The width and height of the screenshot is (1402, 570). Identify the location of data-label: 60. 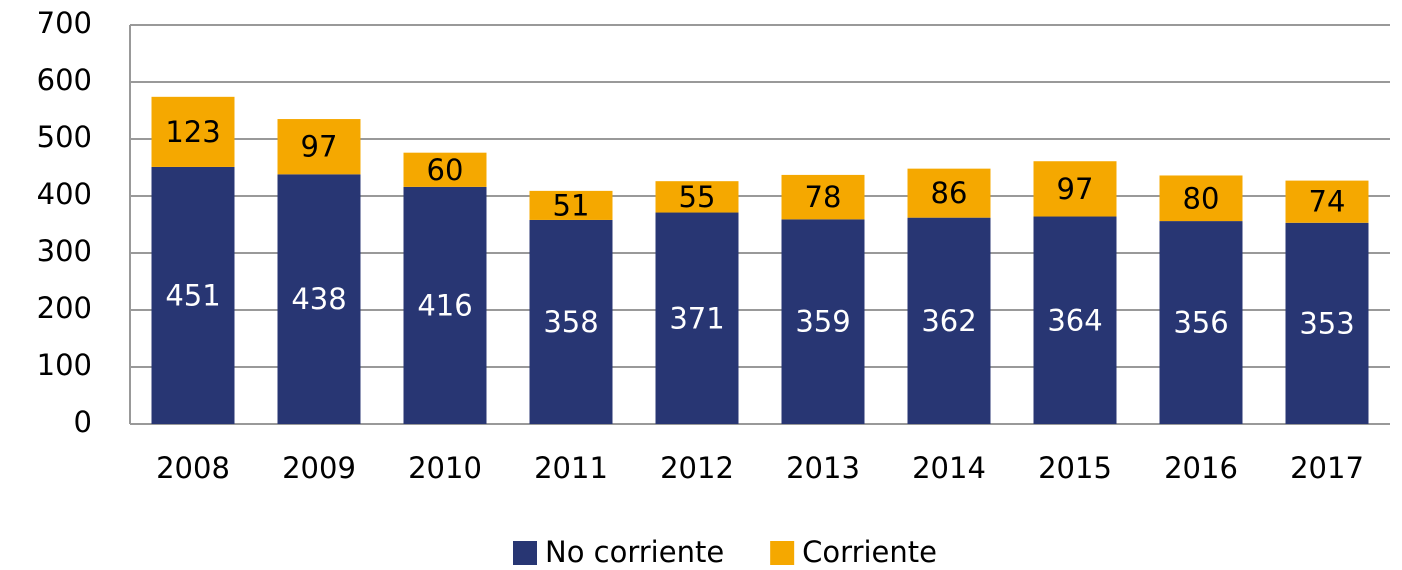
(445, 170).